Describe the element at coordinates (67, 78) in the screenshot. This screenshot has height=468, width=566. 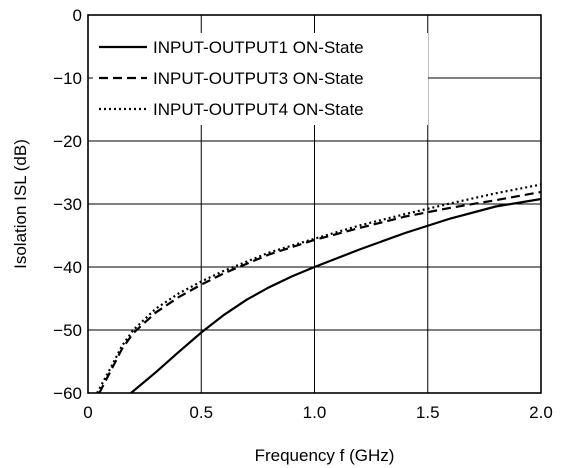
I see `y-tick-label: −10` at that location.